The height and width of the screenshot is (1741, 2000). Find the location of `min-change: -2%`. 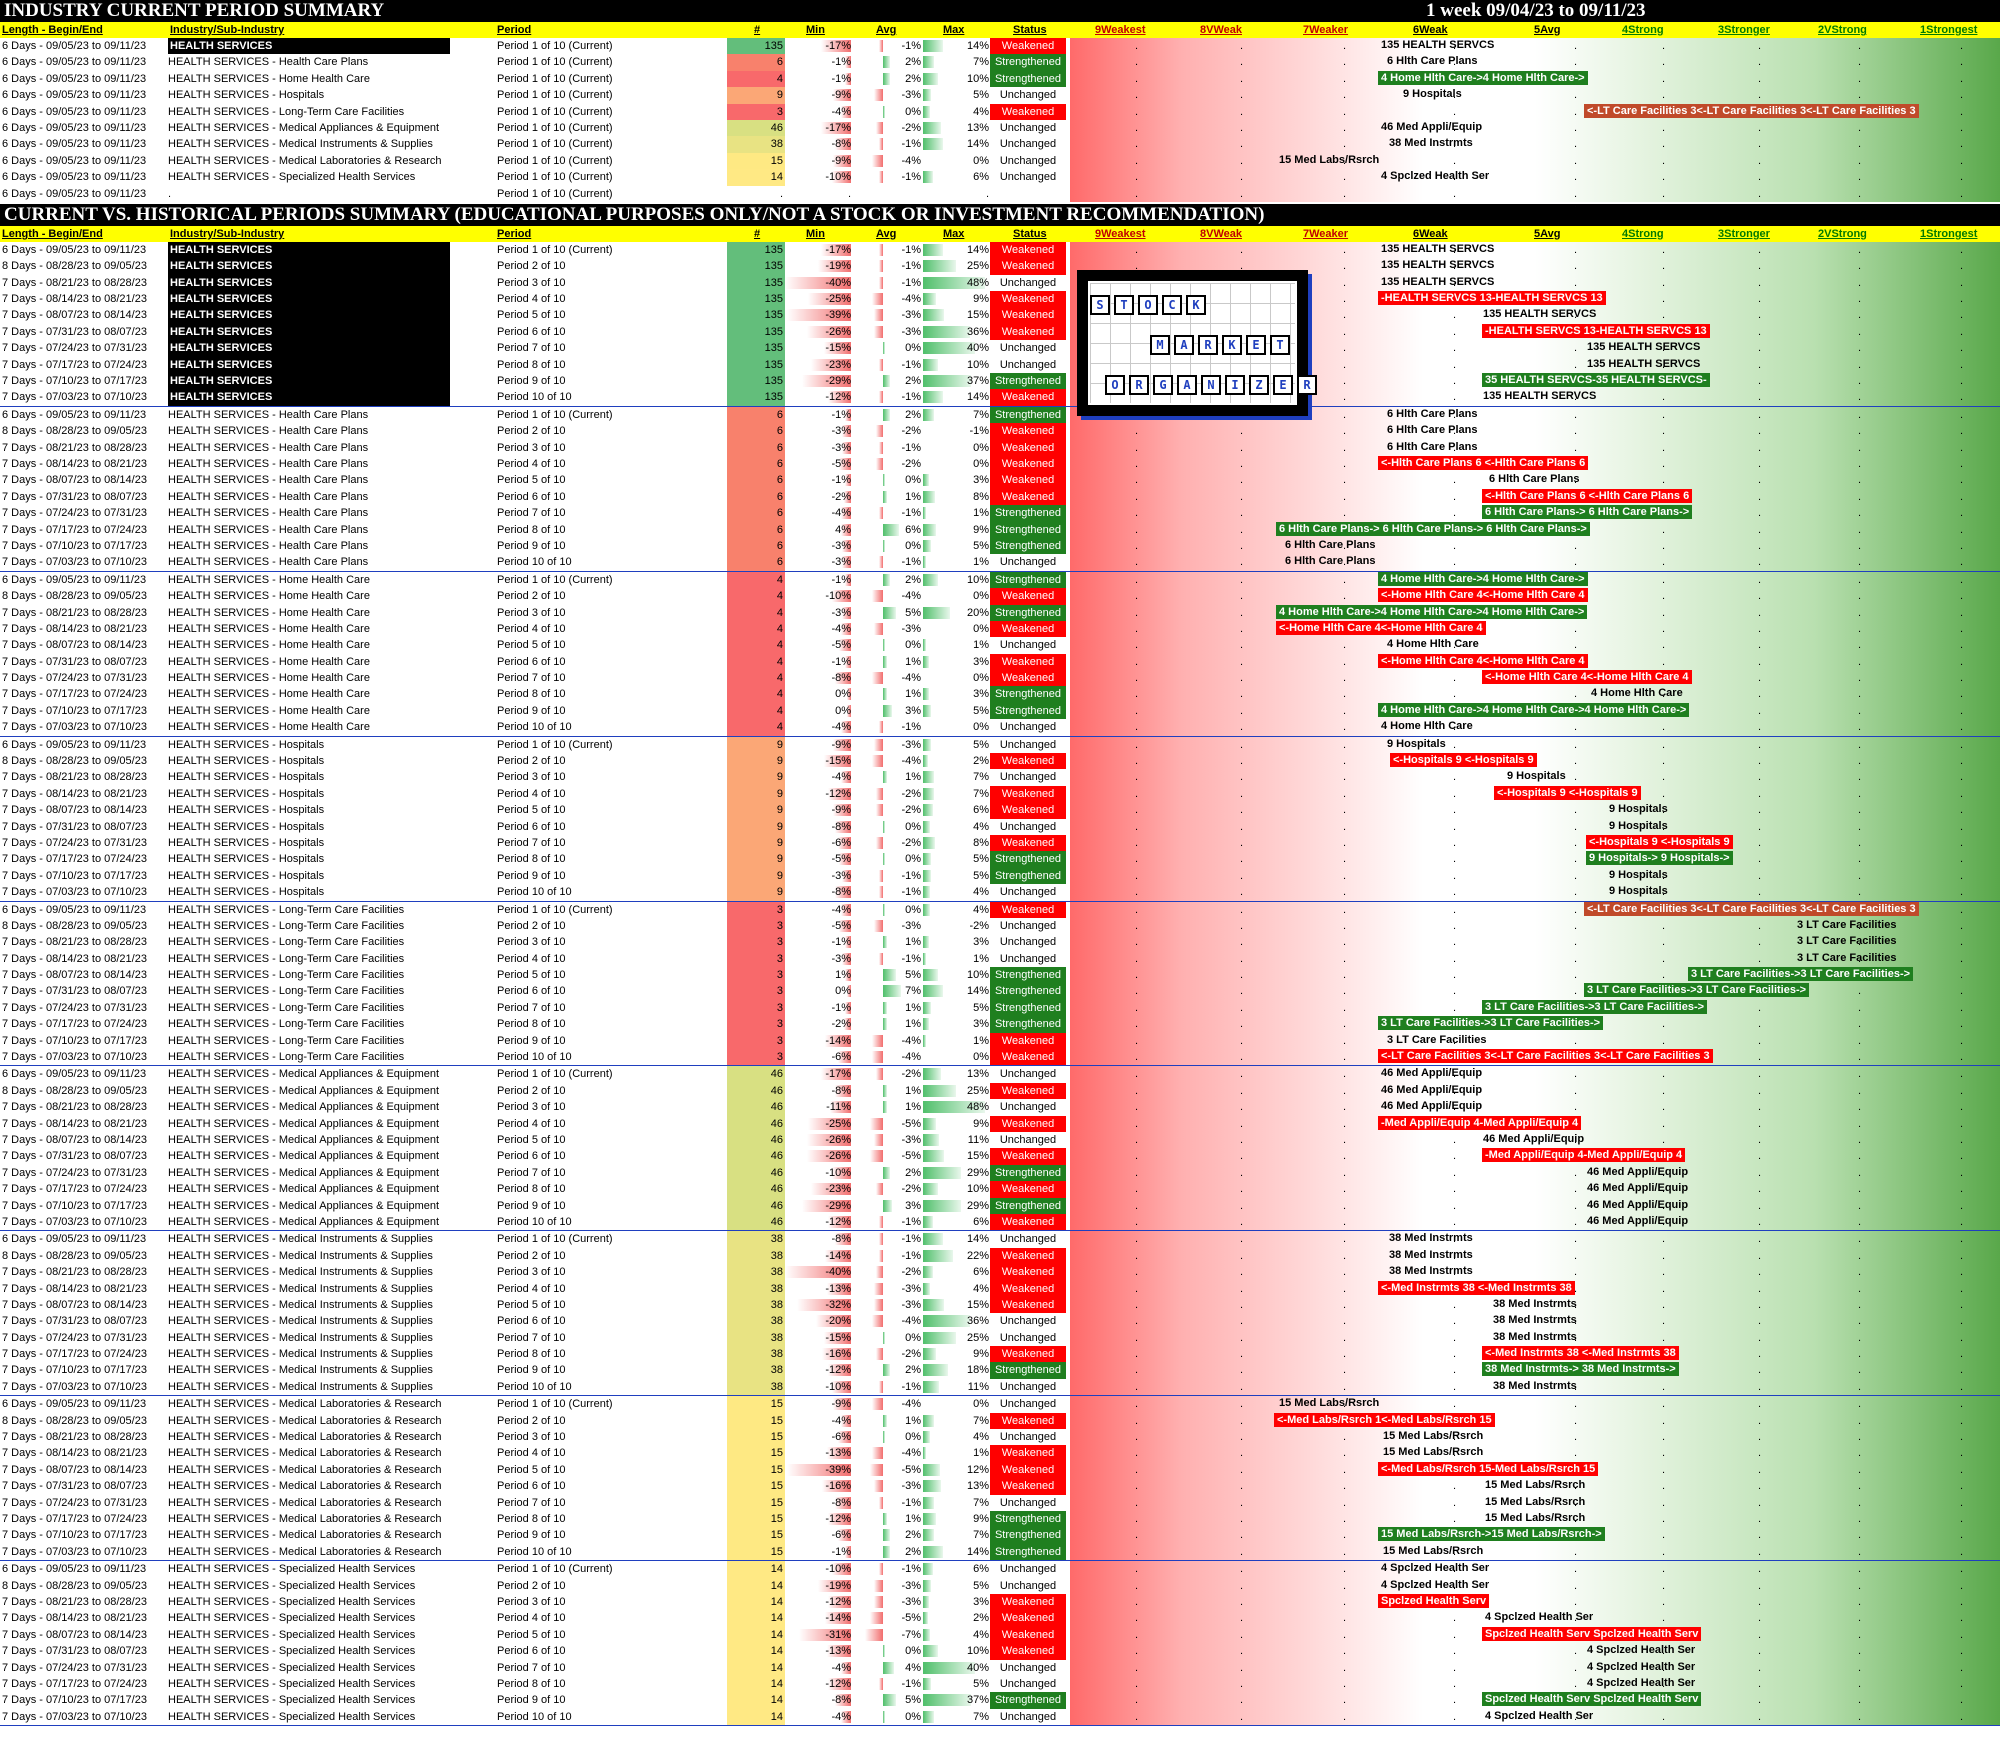

min-change: -2% is located at coordinates (841, 1024).